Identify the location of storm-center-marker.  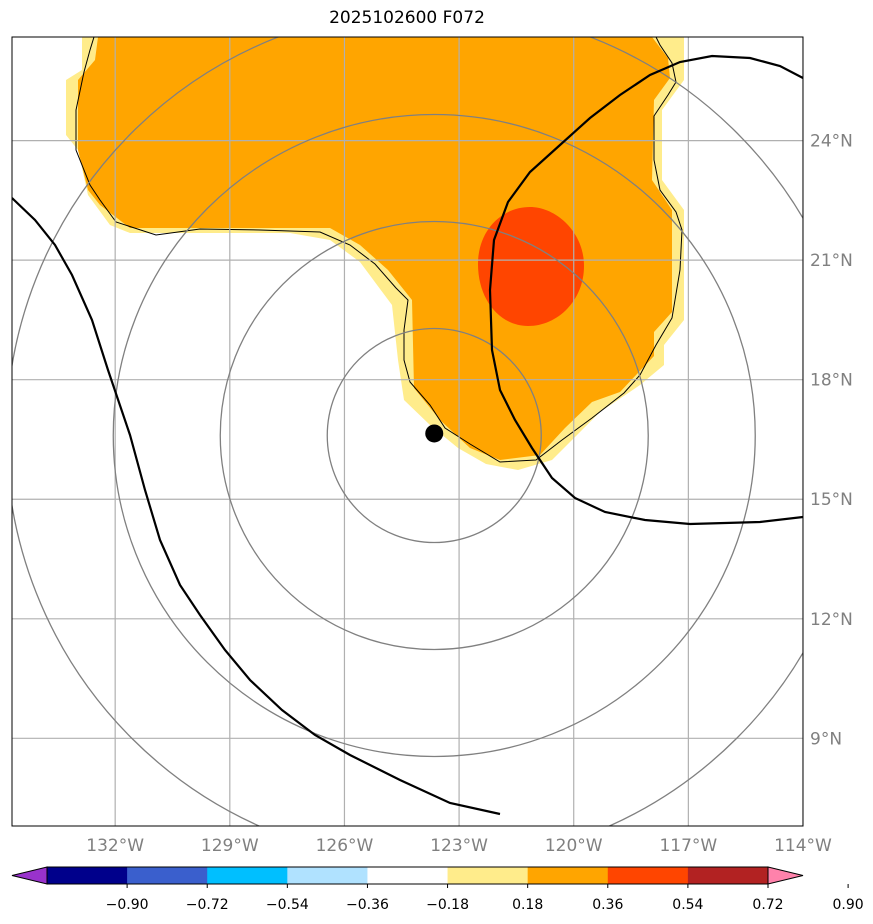
(434, 433).